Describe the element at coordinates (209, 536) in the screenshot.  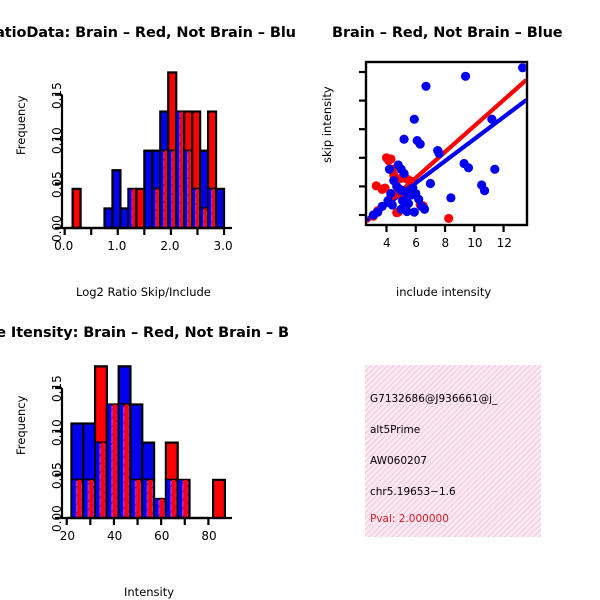
I see `x-tick-label: 80` at that location.